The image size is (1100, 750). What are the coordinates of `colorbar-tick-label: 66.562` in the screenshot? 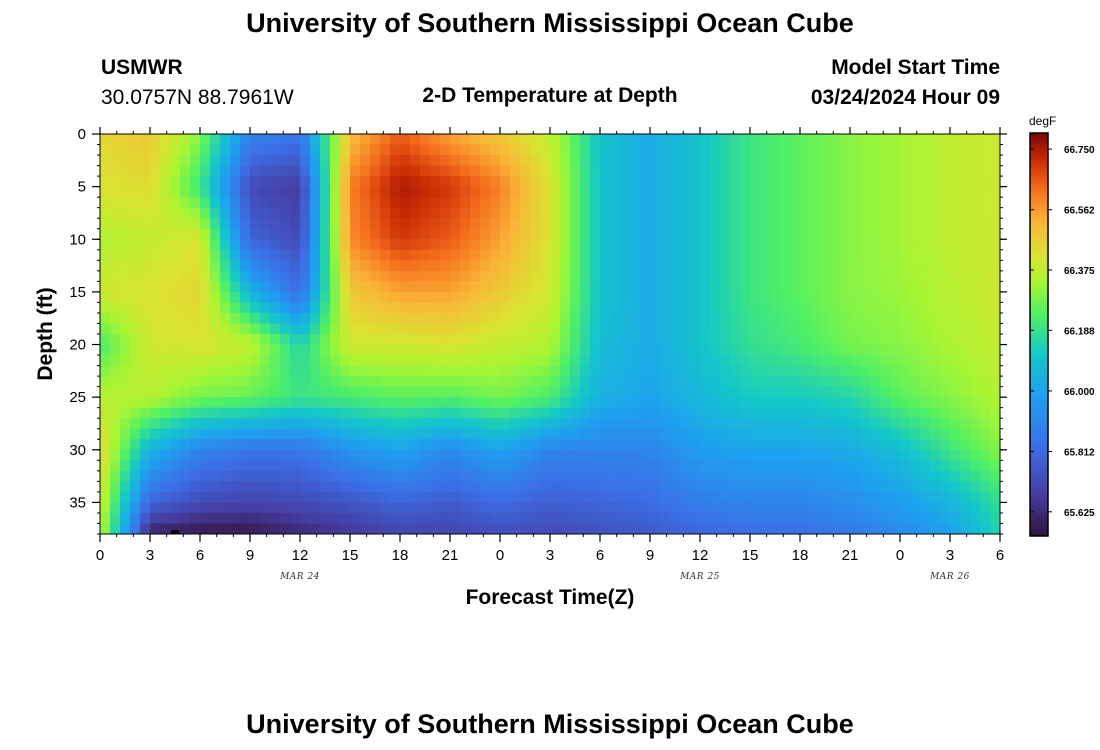 It's located at (1079, 211).